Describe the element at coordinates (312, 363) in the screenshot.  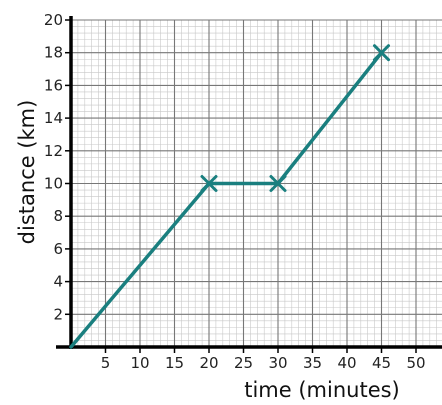
I see `x-tick-label: 35` at that location.